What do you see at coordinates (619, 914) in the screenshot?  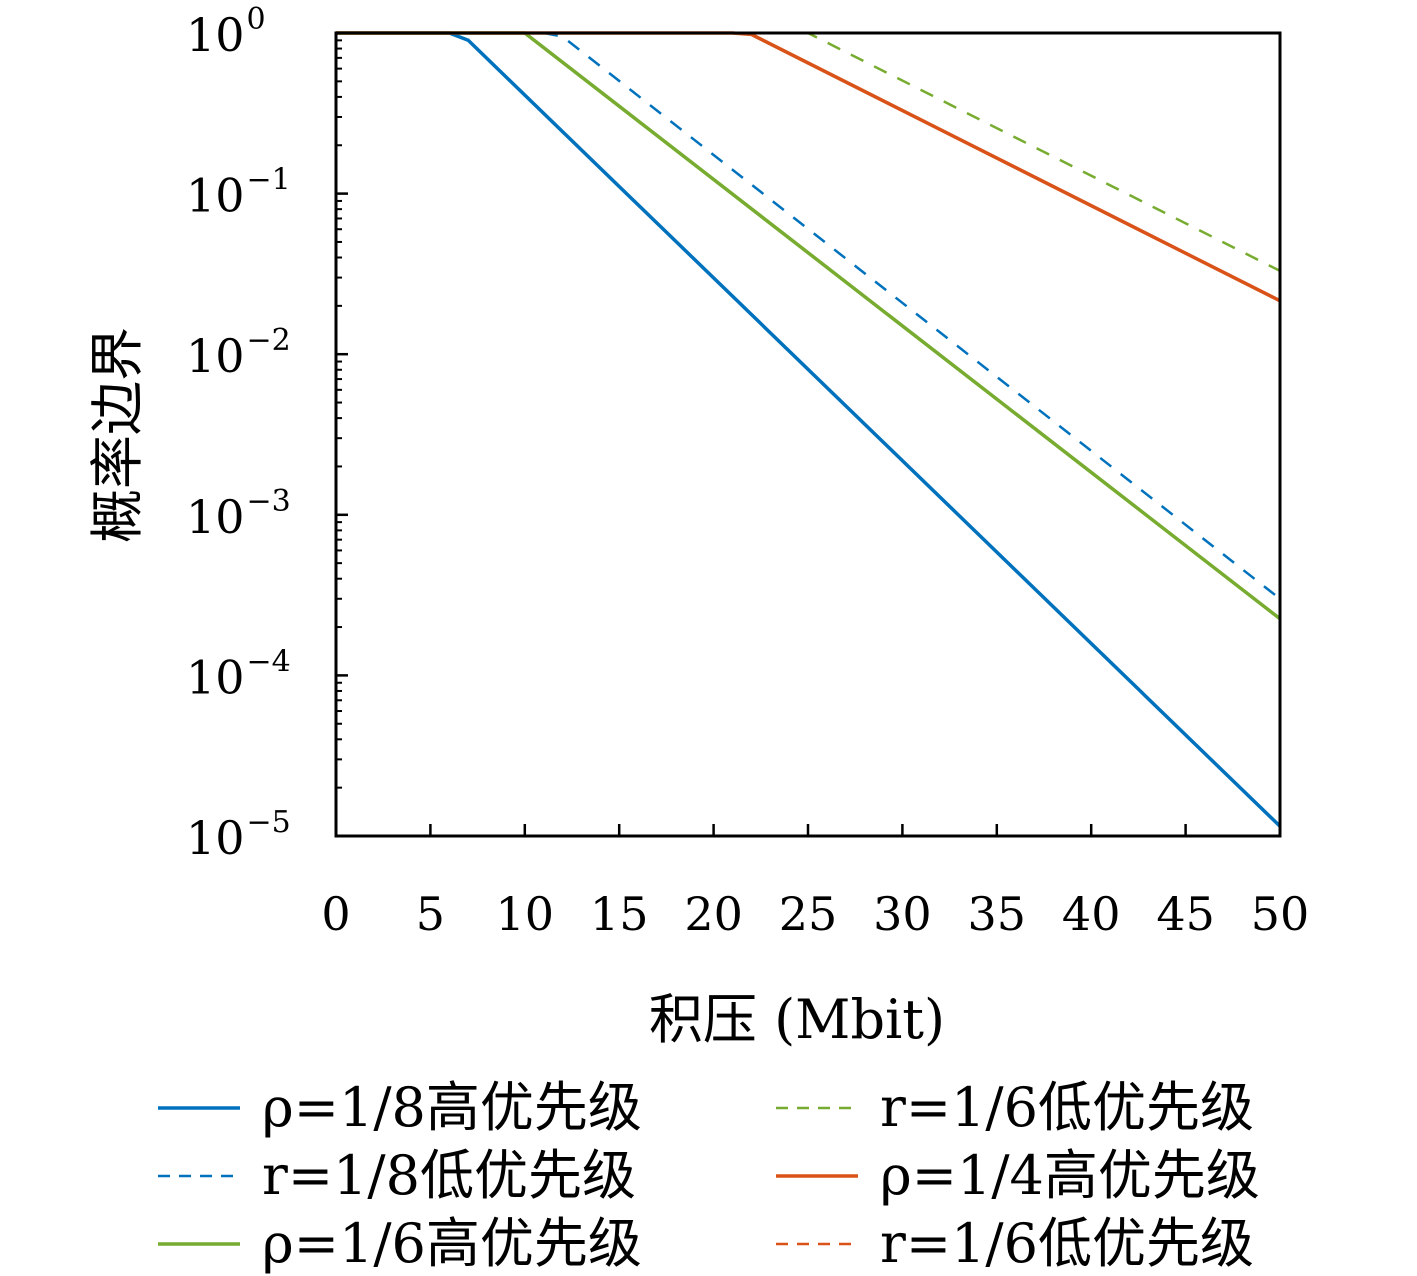 I see `x-tick-label-3: 15` at bounding box center [619, 914].